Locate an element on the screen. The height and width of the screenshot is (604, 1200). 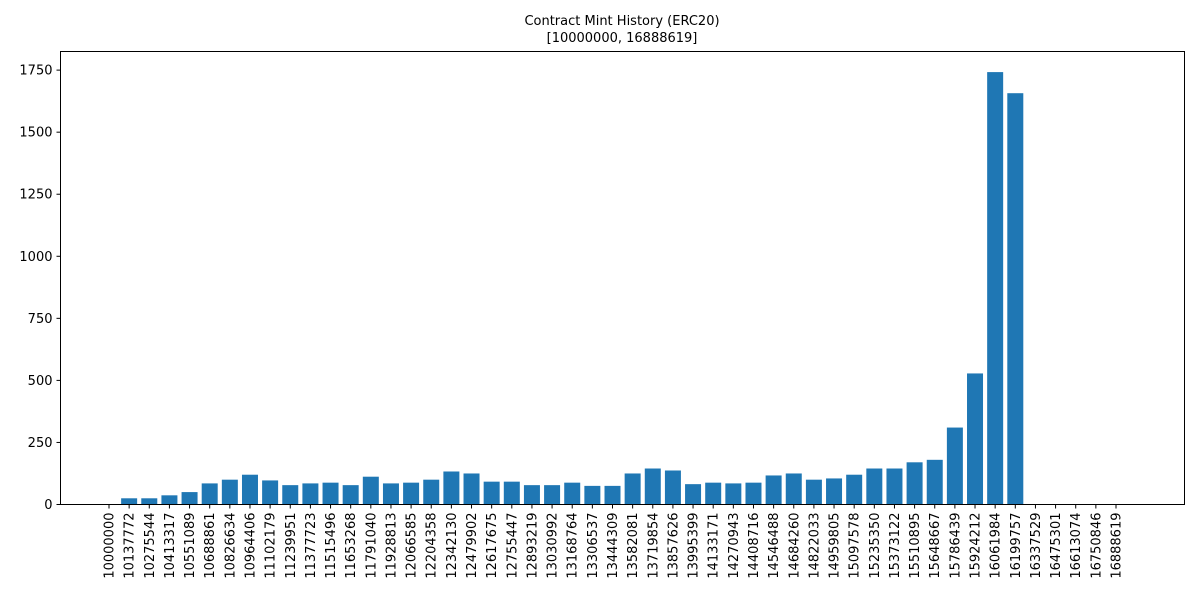
x-tick-label: 15097578 is located at coordinates (855, 546).